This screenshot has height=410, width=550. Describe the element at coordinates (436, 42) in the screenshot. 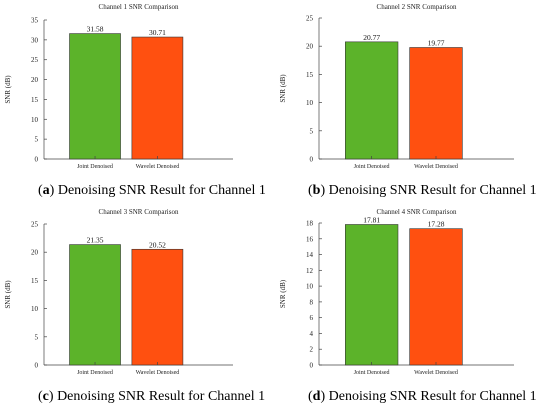

I see `data-label: 19.77` at that location.